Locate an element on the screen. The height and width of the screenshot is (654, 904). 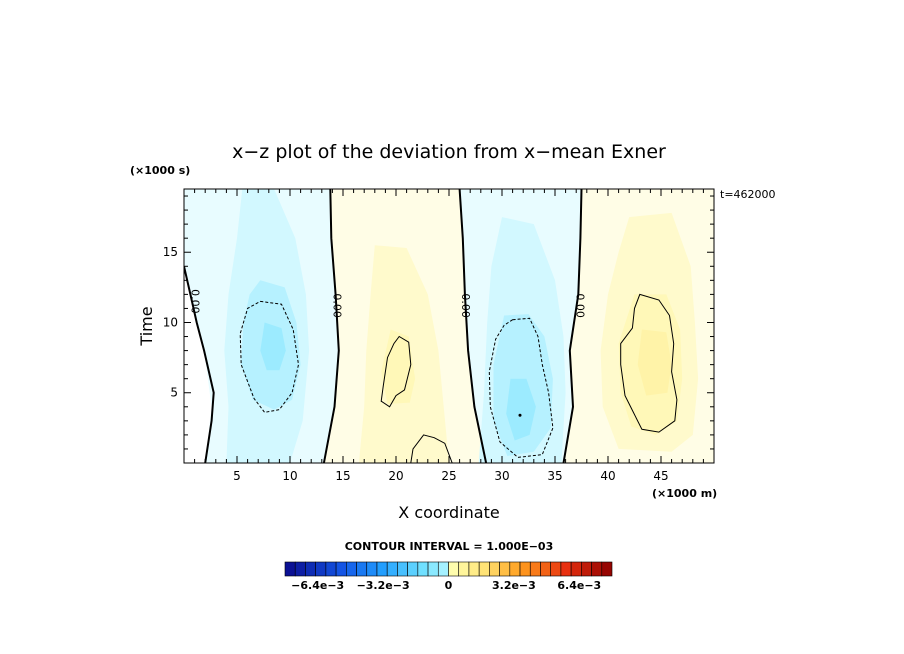
colorbar: −6.4e−3 −3.2e−3 0 3.2e−3 6.4e−3 is located at coordinates (448, 576).